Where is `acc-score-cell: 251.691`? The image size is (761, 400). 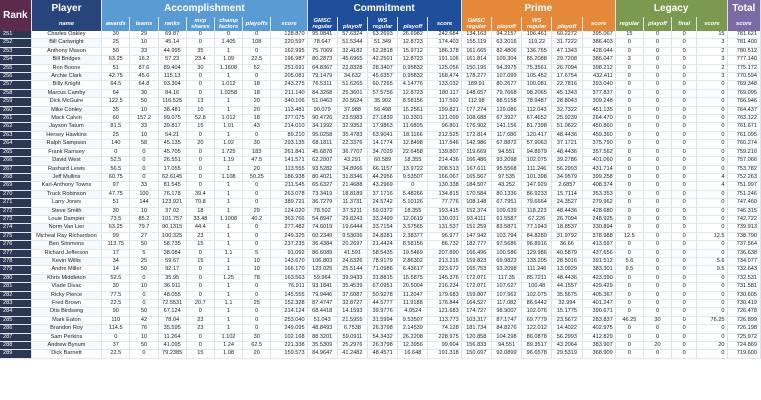 acc-score-cell: 251.691 is located at coordinates (289, 69).